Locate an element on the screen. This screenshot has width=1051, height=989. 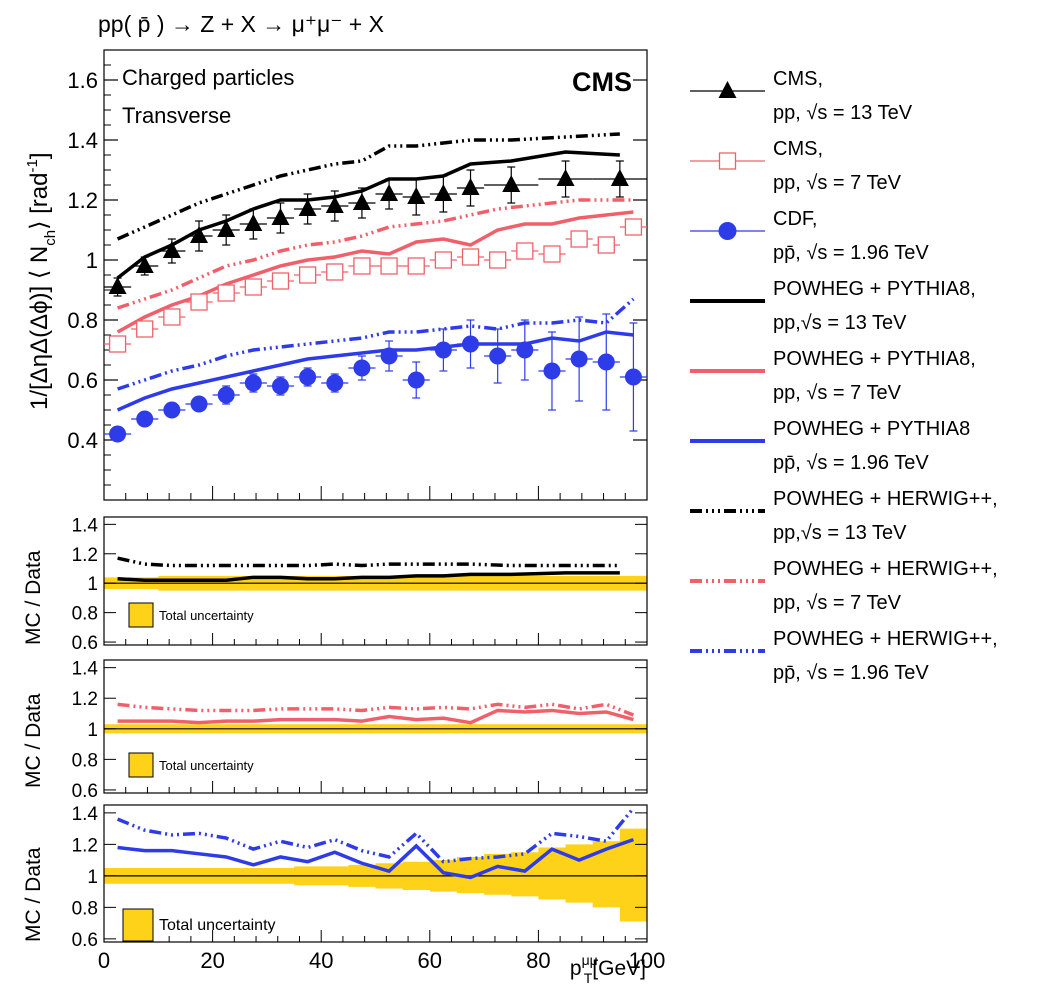
series-herwig-13tev is located at coordinates (368, 186).